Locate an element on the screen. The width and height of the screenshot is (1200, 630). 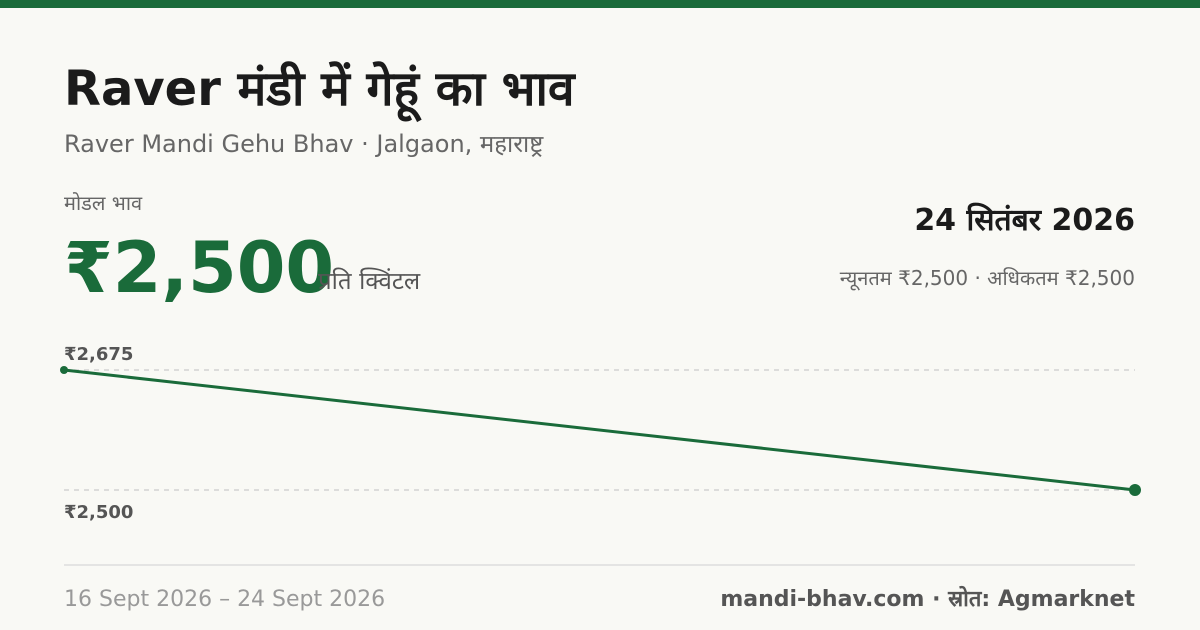
title: Raver मंडी में गेहूं का भाव is located at coordinates (320, 92).